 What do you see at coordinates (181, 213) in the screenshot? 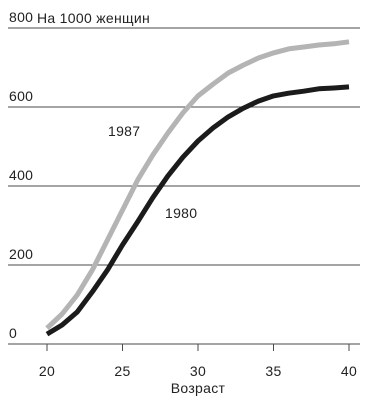
I see `series-label-1980: 1980` at bounding box center [181, 213].